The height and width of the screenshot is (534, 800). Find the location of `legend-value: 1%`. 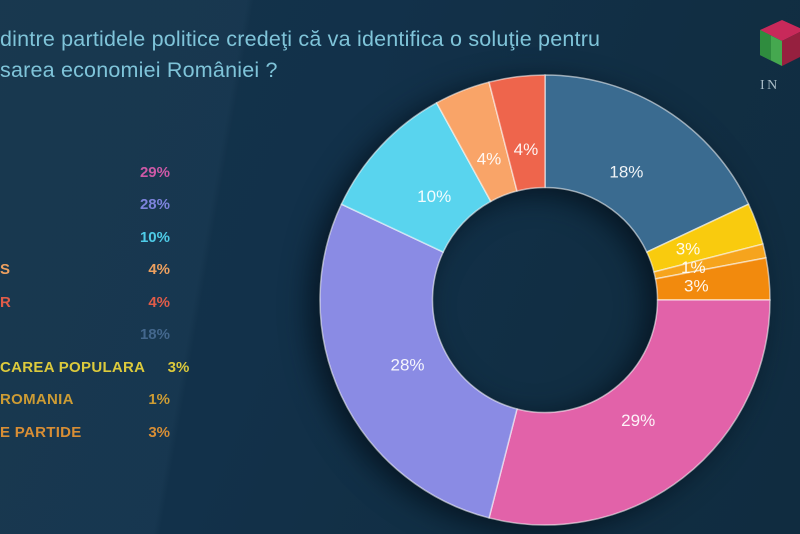

legend-value: 1% is located at coordinates (159, 400).